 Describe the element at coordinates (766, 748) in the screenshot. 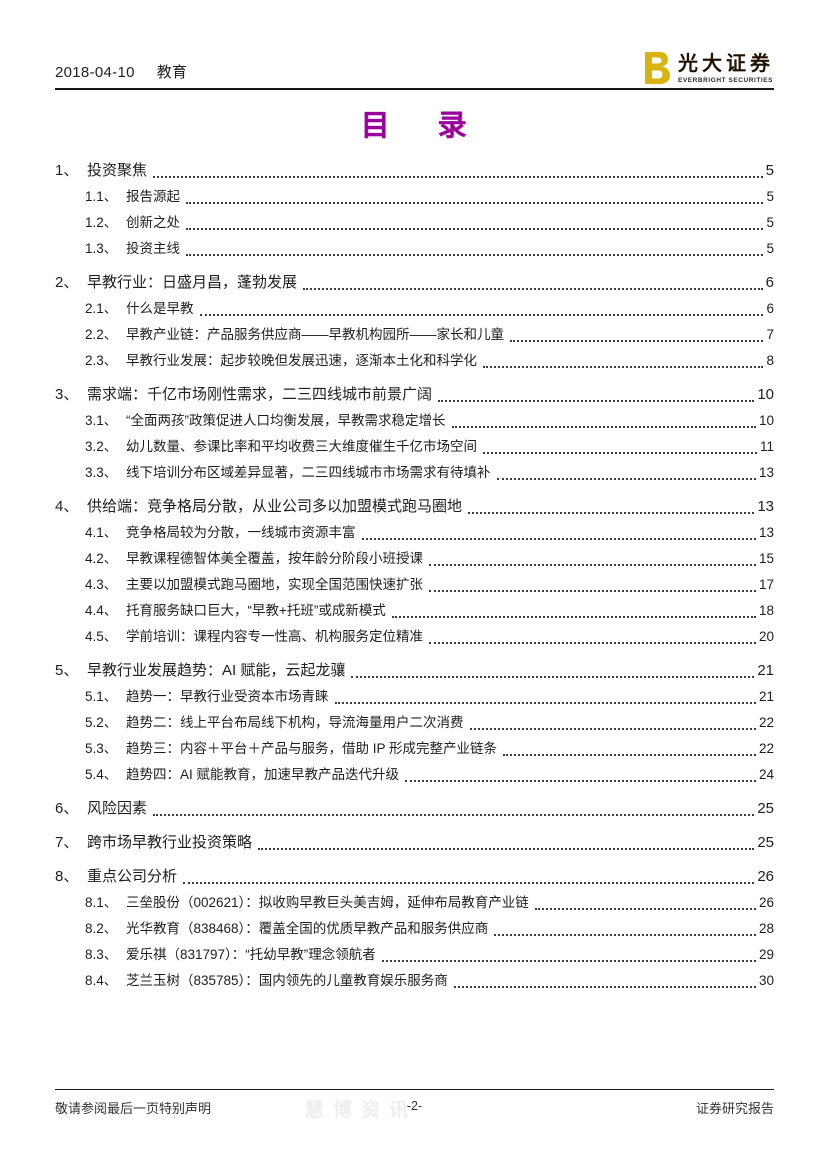

I see `toc-entry-page: 22` at that location.